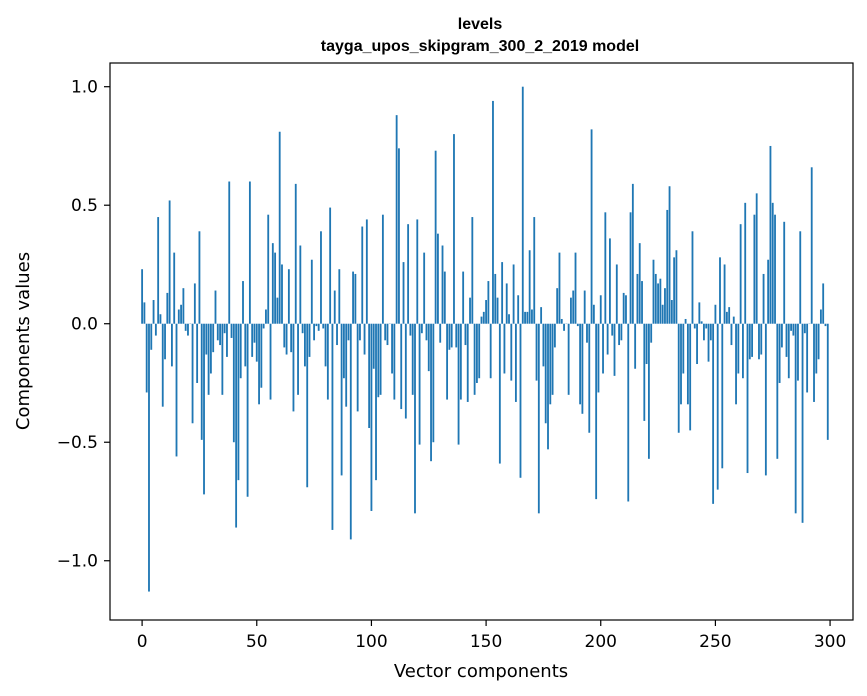 This screenshot has height=696, width=867. I want to click on x-tick-label: 200, so click(601, 642).